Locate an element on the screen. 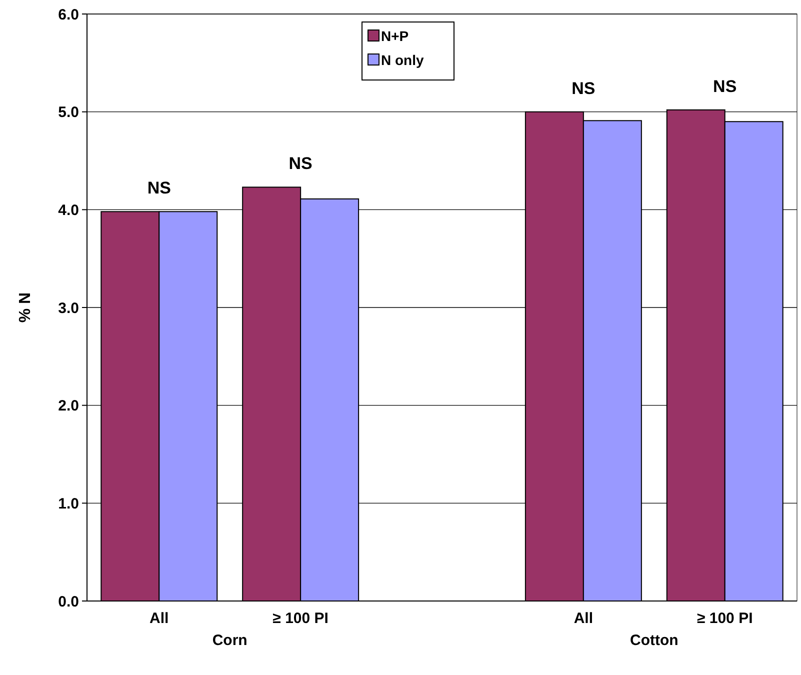  text: Cotton is located at coordinates (654, 640).